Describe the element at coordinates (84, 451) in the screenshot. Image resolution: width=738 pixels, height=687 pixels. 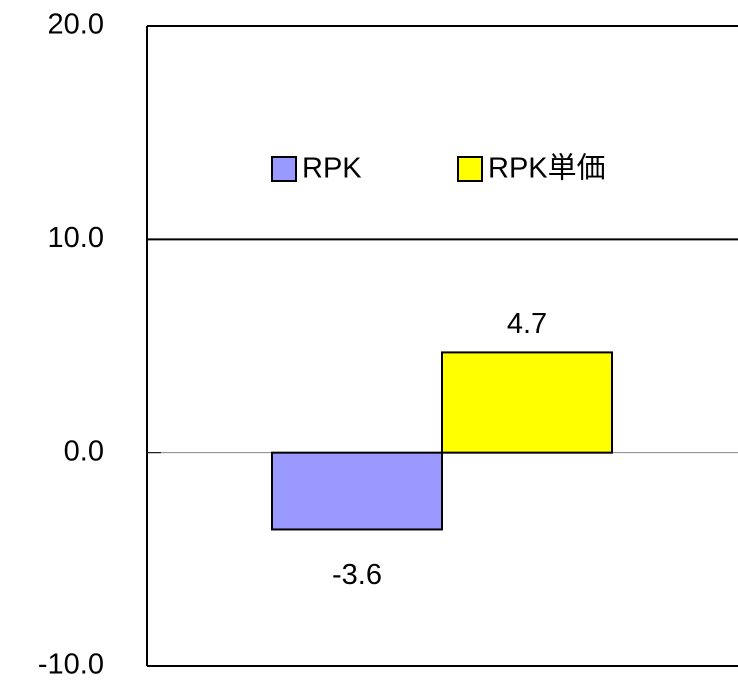
I see `y-tick-label: 0.0` at that location.